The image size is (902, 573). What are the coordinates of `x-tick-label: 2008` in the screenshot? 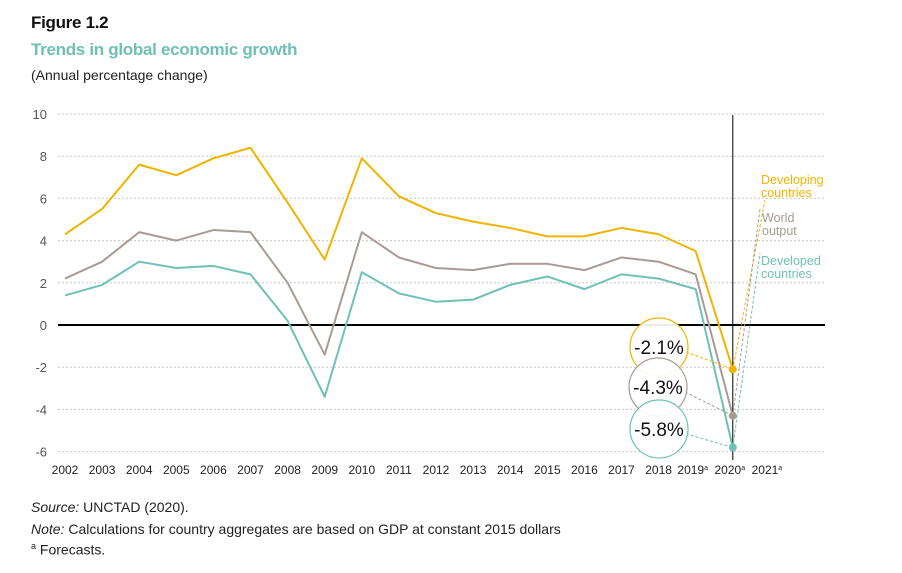 It's located at (287, 470).